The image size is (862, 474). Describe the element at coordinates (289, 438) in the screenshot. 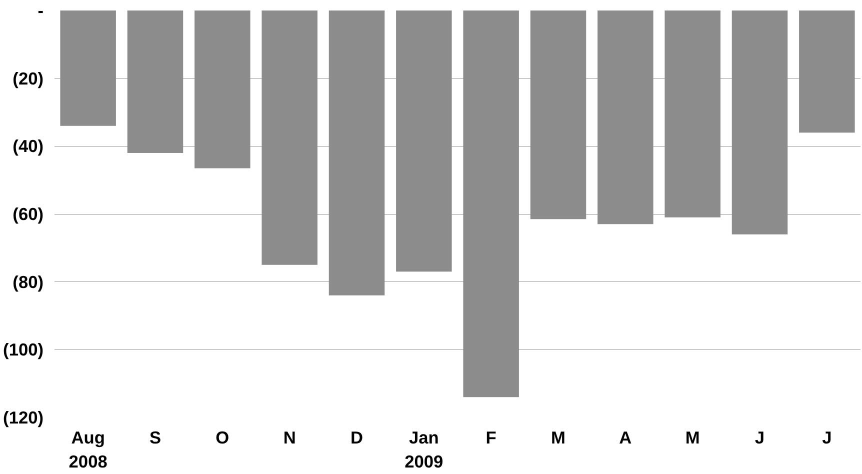

I see `x-tick-label: N` at that location.